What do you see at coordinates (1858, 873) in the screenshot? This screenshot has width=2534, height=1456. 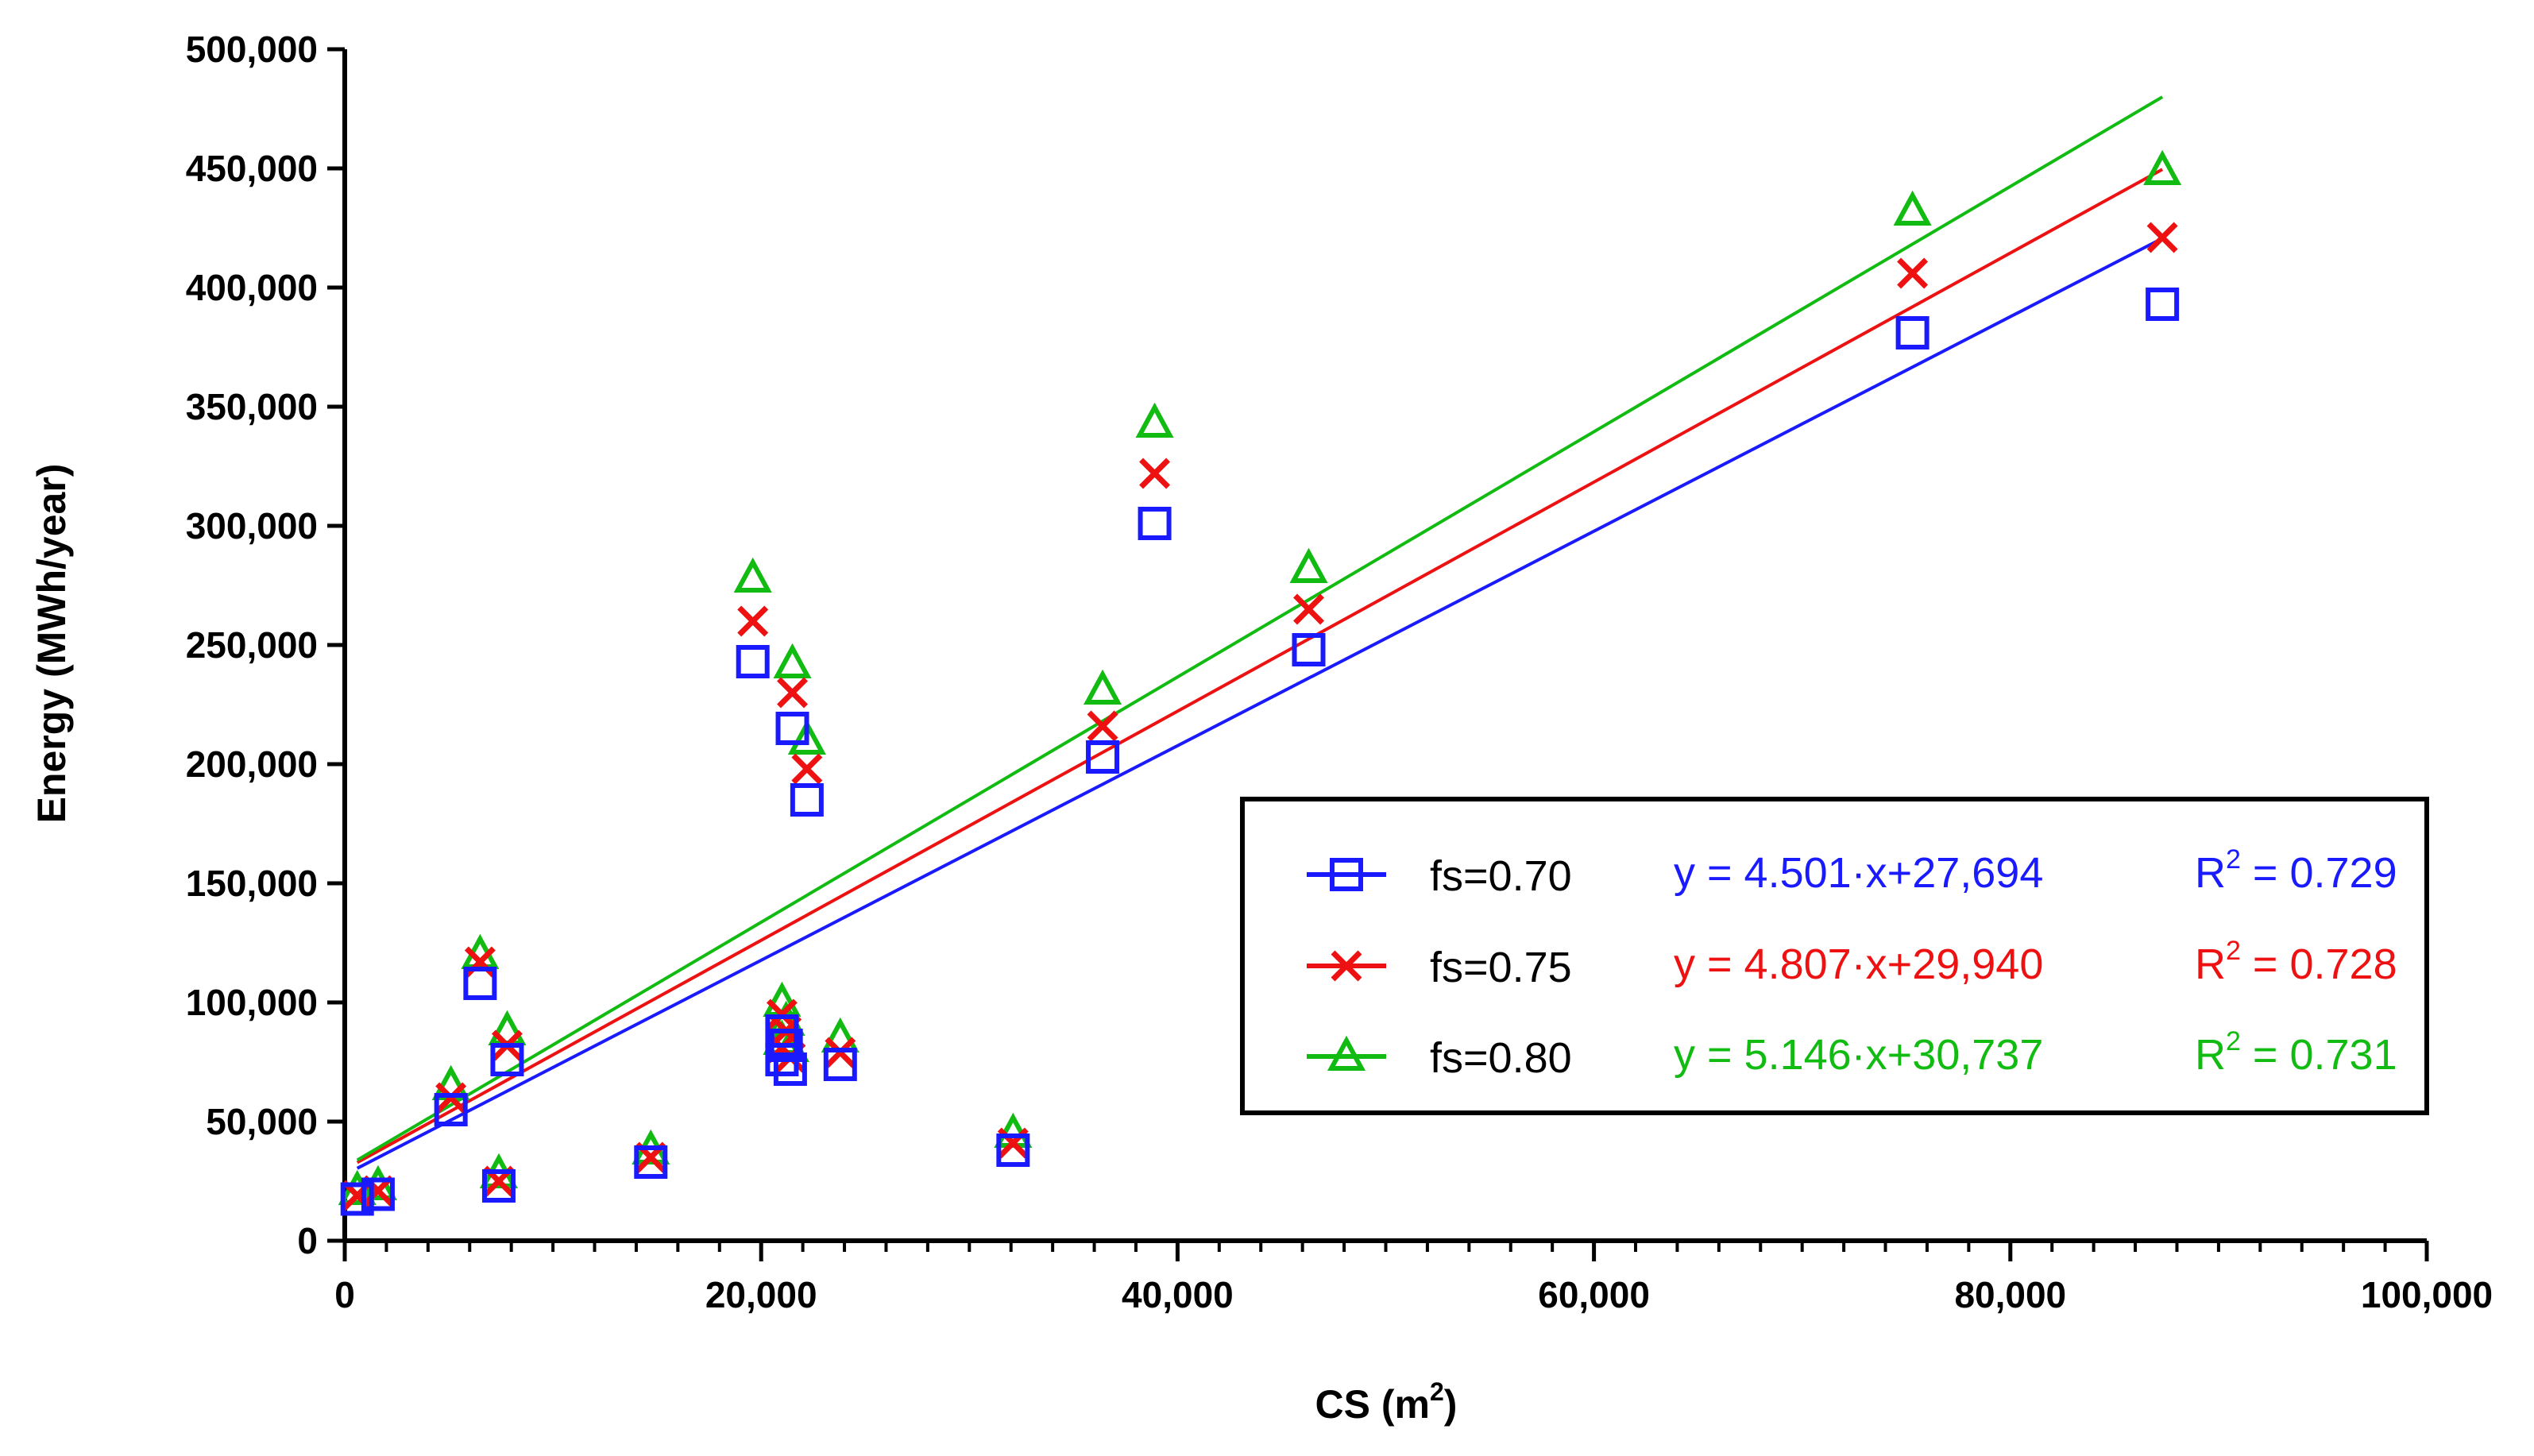 I see `legend-equation: y = 4.501·x+27,694` at bounding box center [1858, 873].